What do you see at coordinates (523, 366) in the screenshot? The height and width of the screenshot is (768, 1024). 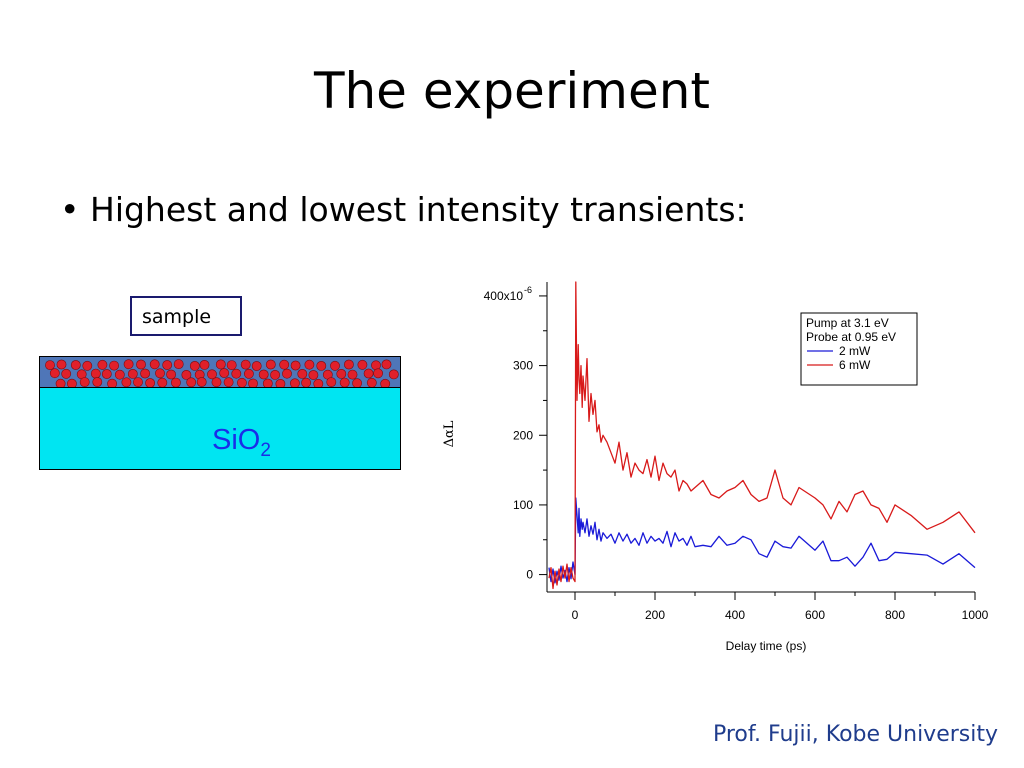 I see `y-tick-label: 300` at bounding box center [523, 366].